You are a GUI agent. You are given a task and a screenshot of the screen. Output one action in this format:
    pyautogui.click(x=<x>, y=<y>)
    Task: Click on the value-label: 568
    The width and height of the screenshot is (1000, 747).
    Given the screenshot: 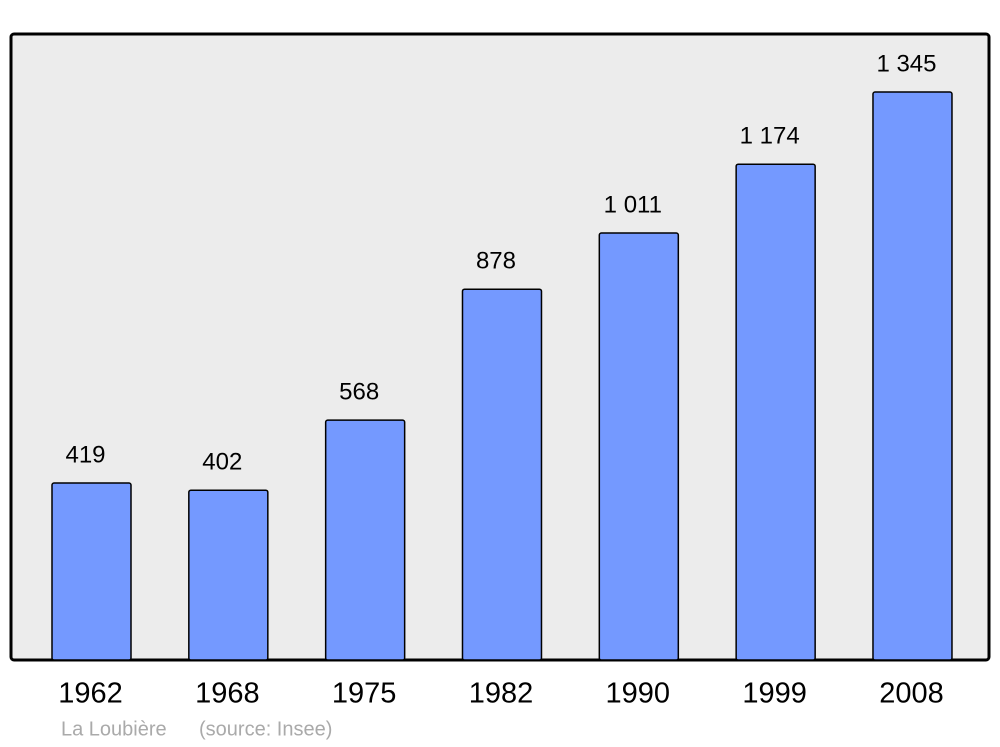 What is the action you would take?
    pyautogui.click(x=359, y=391)
    